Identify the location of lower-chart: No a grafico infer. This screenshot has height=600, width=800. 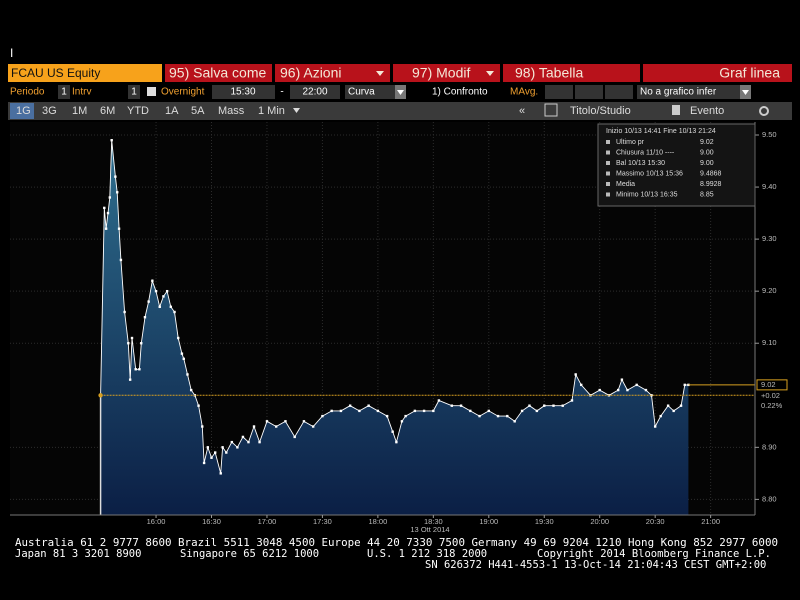
(678, 92).